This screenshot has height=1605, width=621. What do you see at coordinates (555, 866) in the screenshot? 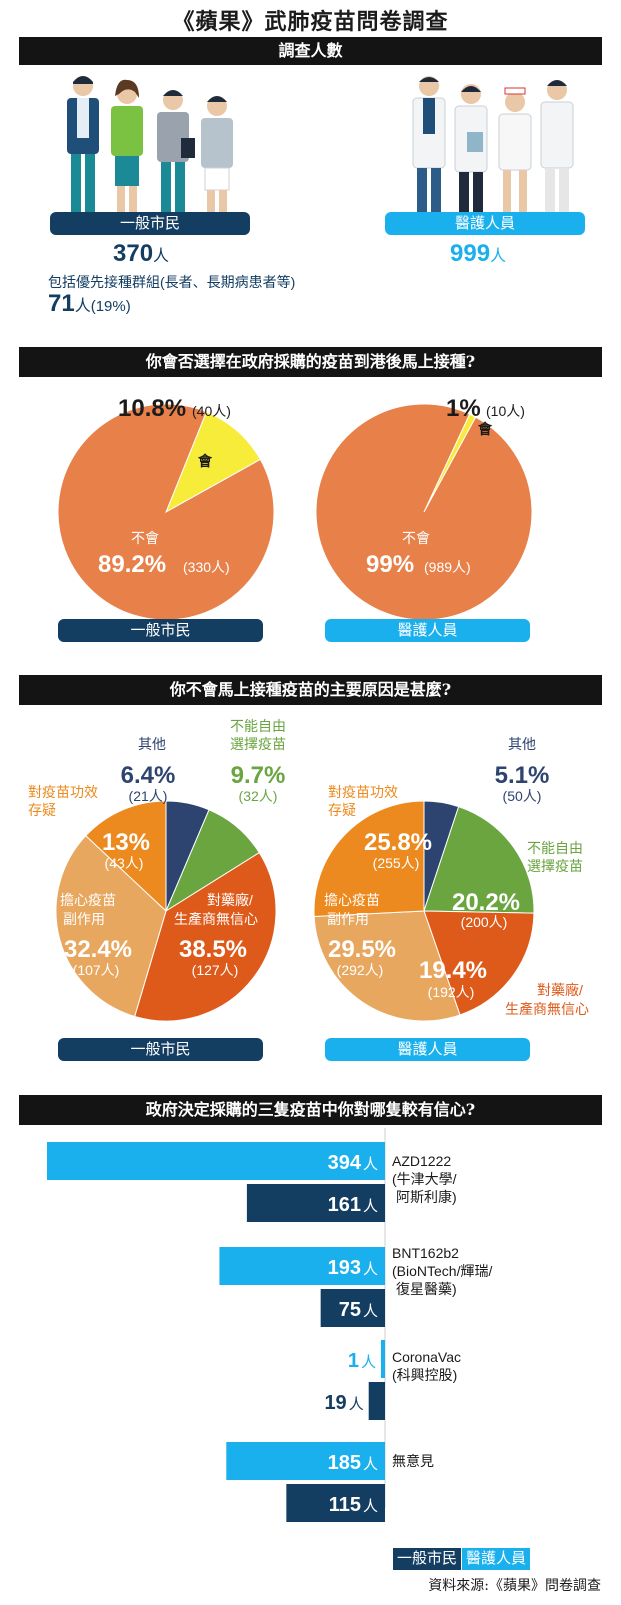
I see `pie3-medical-free-l2: 選擇疫苗` at bounding box center [555, 866].